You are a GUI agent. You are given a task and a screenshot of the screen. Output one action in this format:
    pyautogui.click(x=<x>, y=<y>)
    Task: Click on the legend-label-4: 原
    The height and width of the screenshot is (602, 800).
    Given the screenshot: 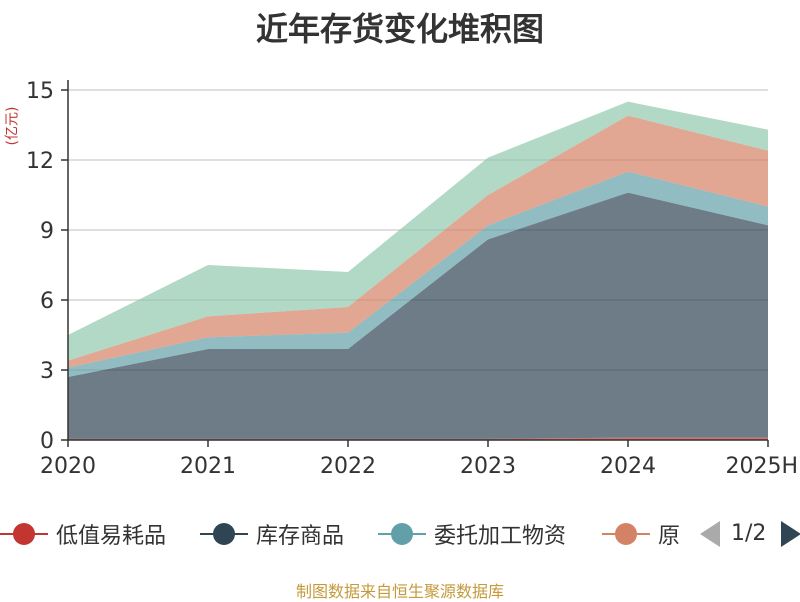 What is the action you would take?
    pyautogui.click(x=669, y=536)
    